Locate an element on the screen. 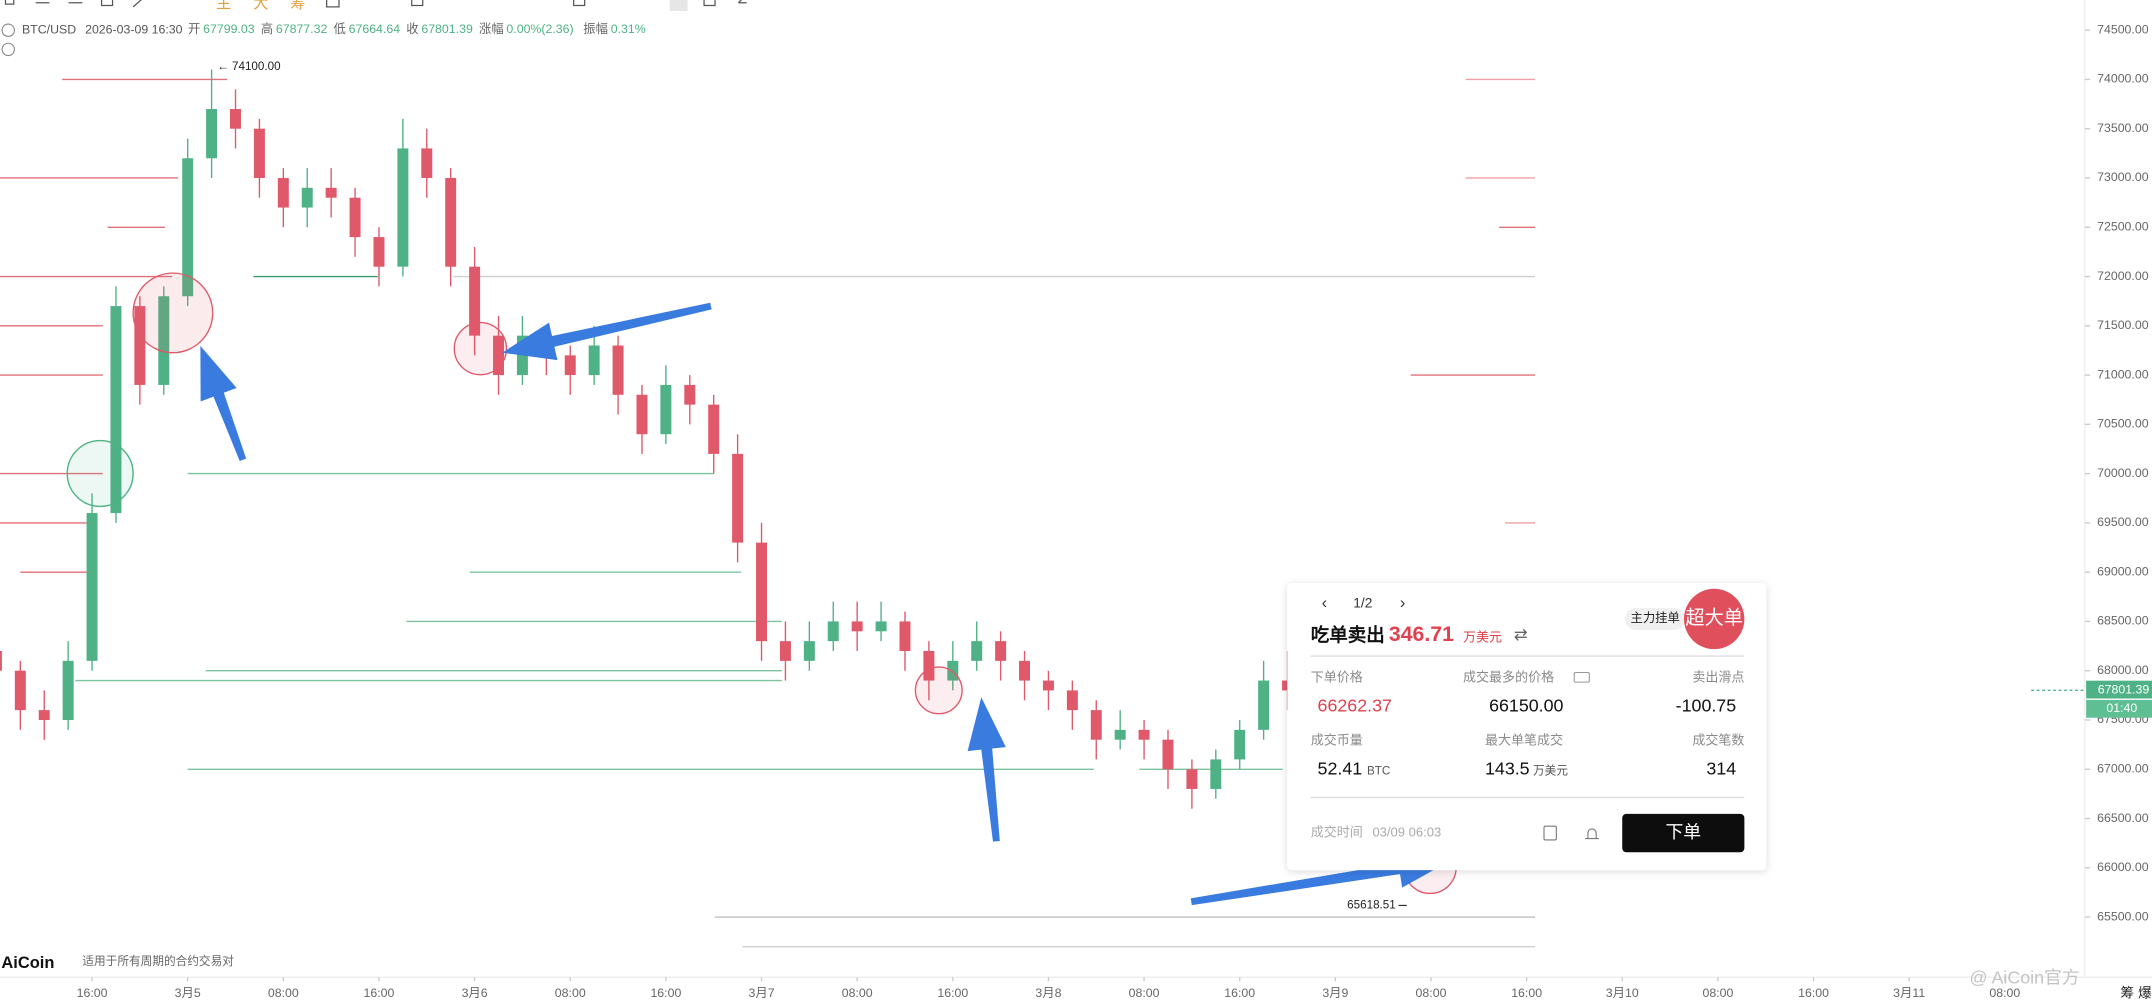 Image resolution: width=2152 pixels, height=1003 pixels. order-button-label: 下单 is located at coordinates (1683, 832).